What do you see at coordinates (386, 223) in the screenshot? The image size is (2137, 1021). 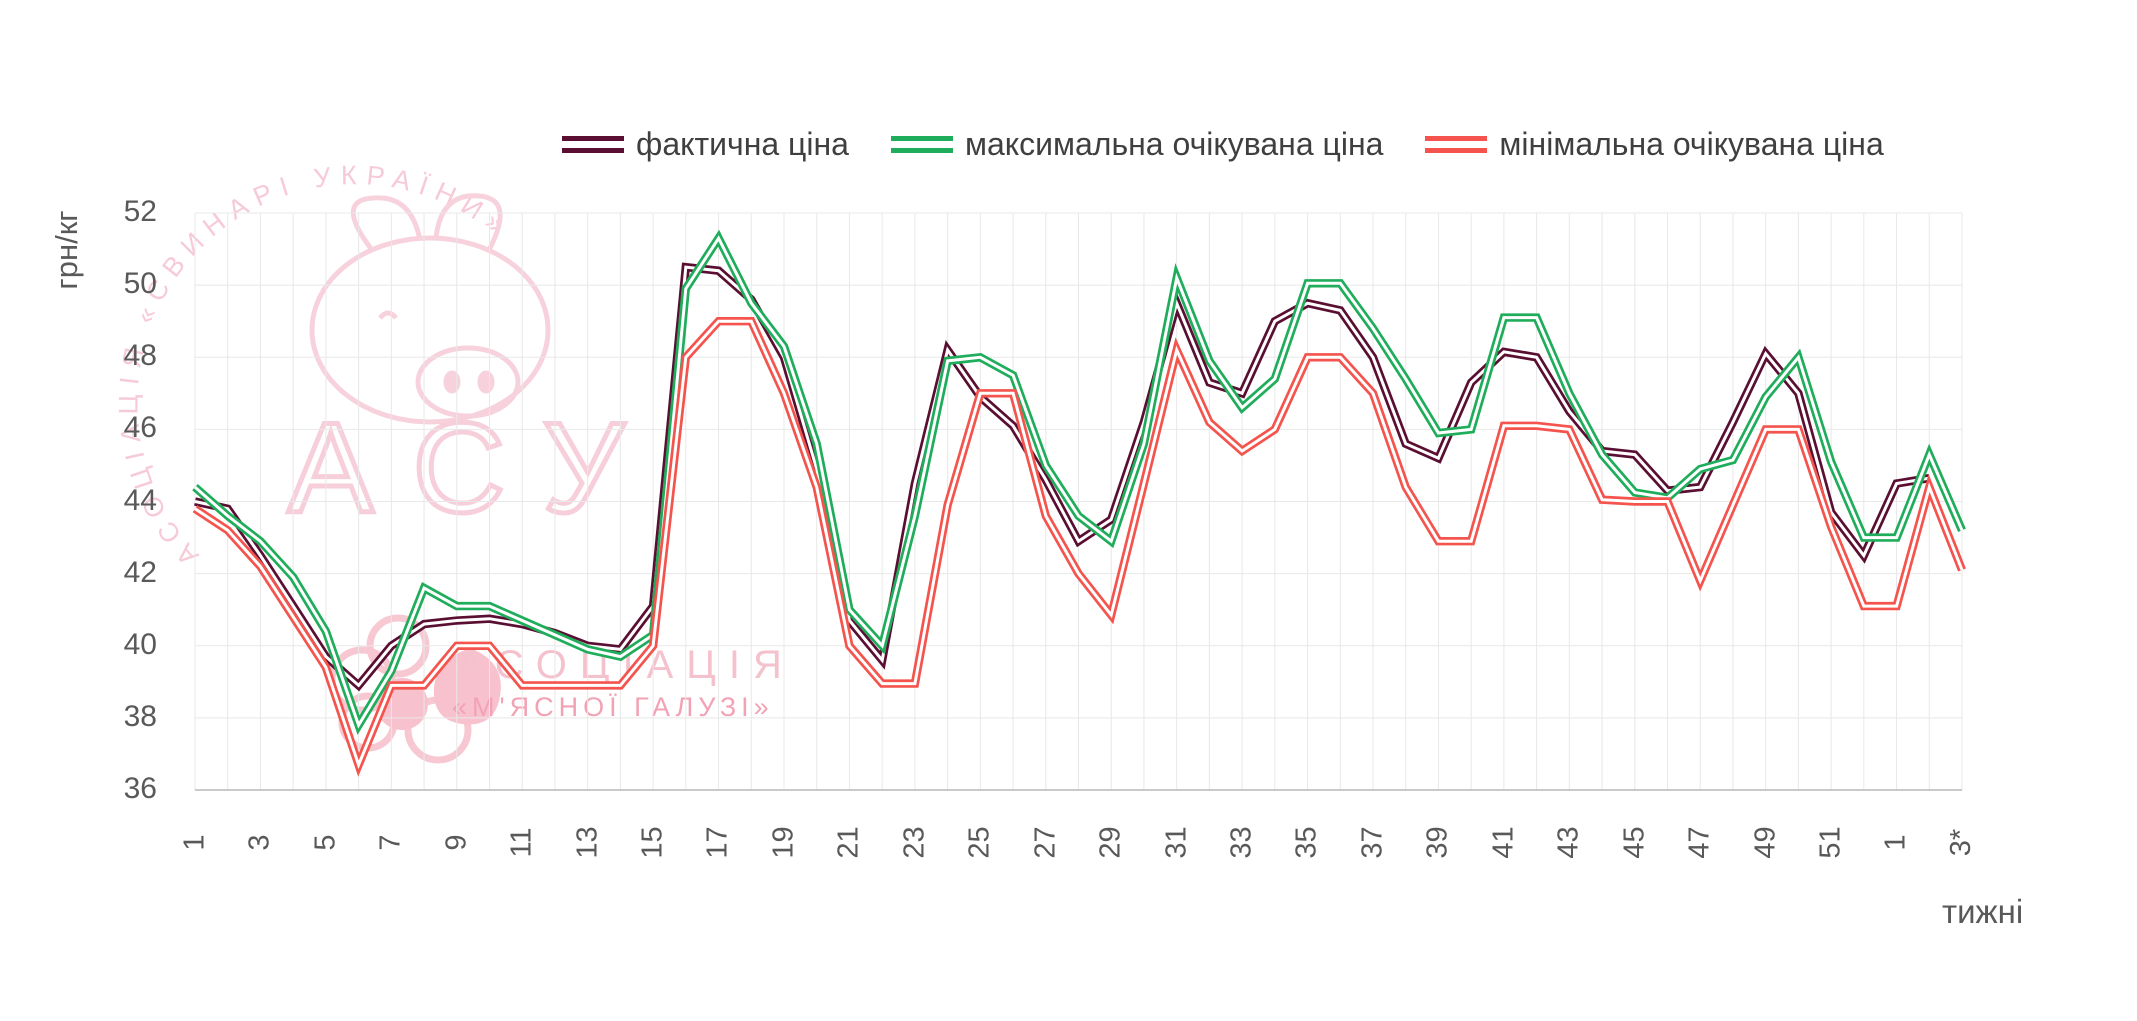 I see `pig-ear-left-icon` at bounding box center [386, 223].